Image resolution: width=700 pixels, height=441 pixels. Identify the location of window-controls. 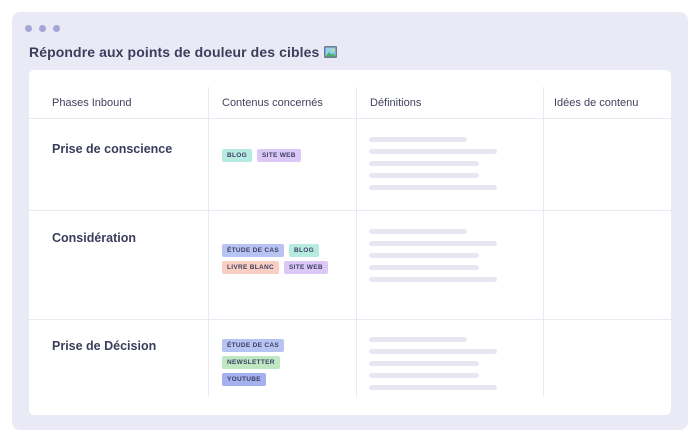
(42, 28).